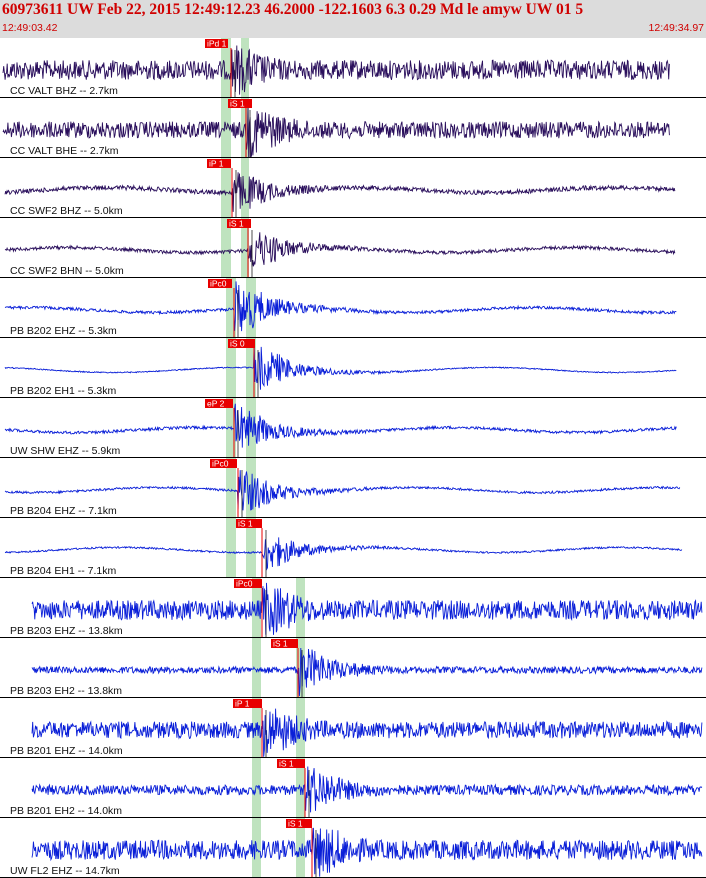 The width and height of the screenshot is (706, 878). What do you see at coordinates (237, 344) in the screenshot?
I see `pick-label: iS 0` at bounding box center [237, 344].